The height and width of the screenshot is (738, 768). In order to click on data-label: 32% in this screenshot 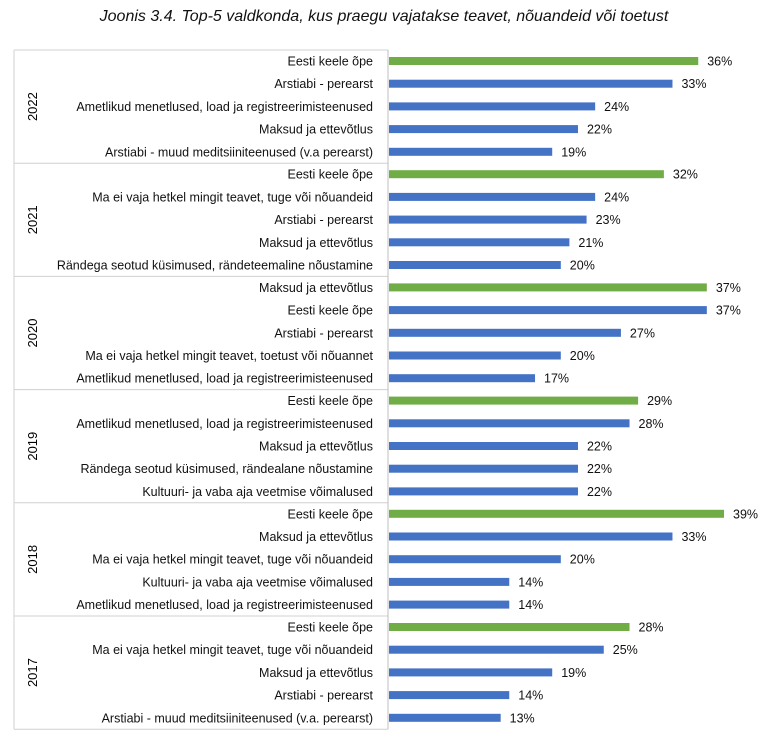, I will do `click(685, 175)`.